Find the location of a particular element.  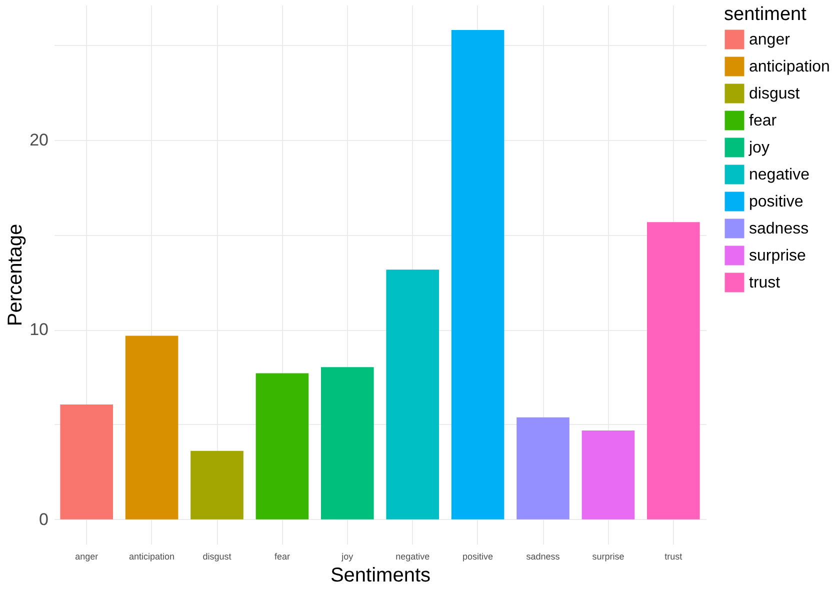

legend-label: negative is located at coordinates (779, 175).